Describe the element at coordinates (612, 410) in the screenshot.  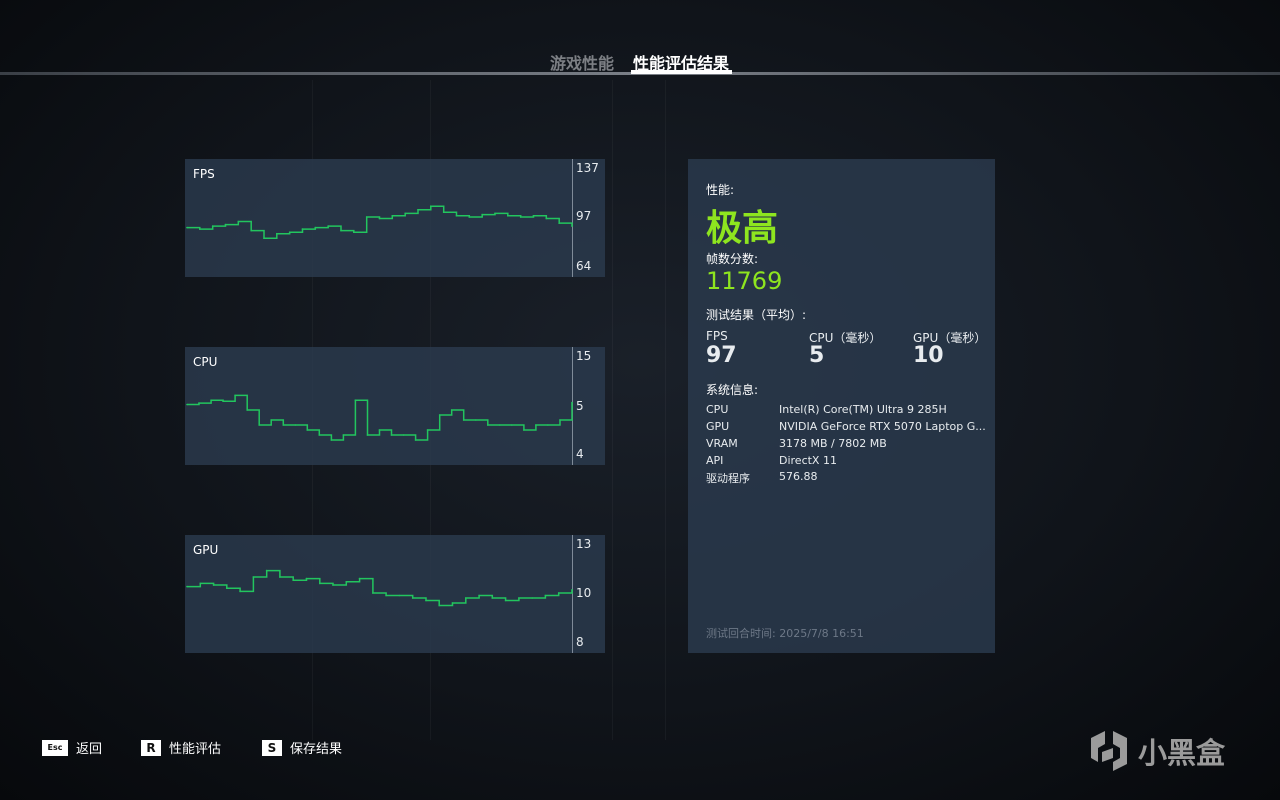
I see `bg-decor` at that location.